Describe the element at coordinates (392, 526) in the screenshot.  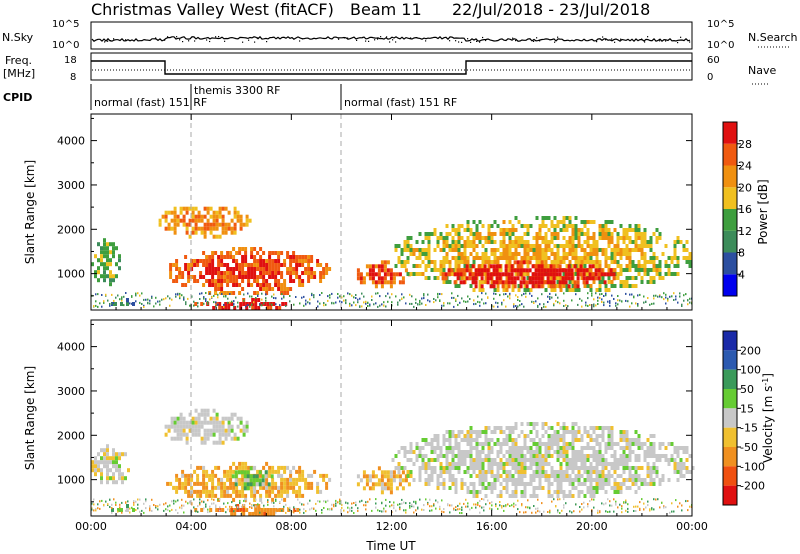
I see `time-tick-label: 12:00` at that location.